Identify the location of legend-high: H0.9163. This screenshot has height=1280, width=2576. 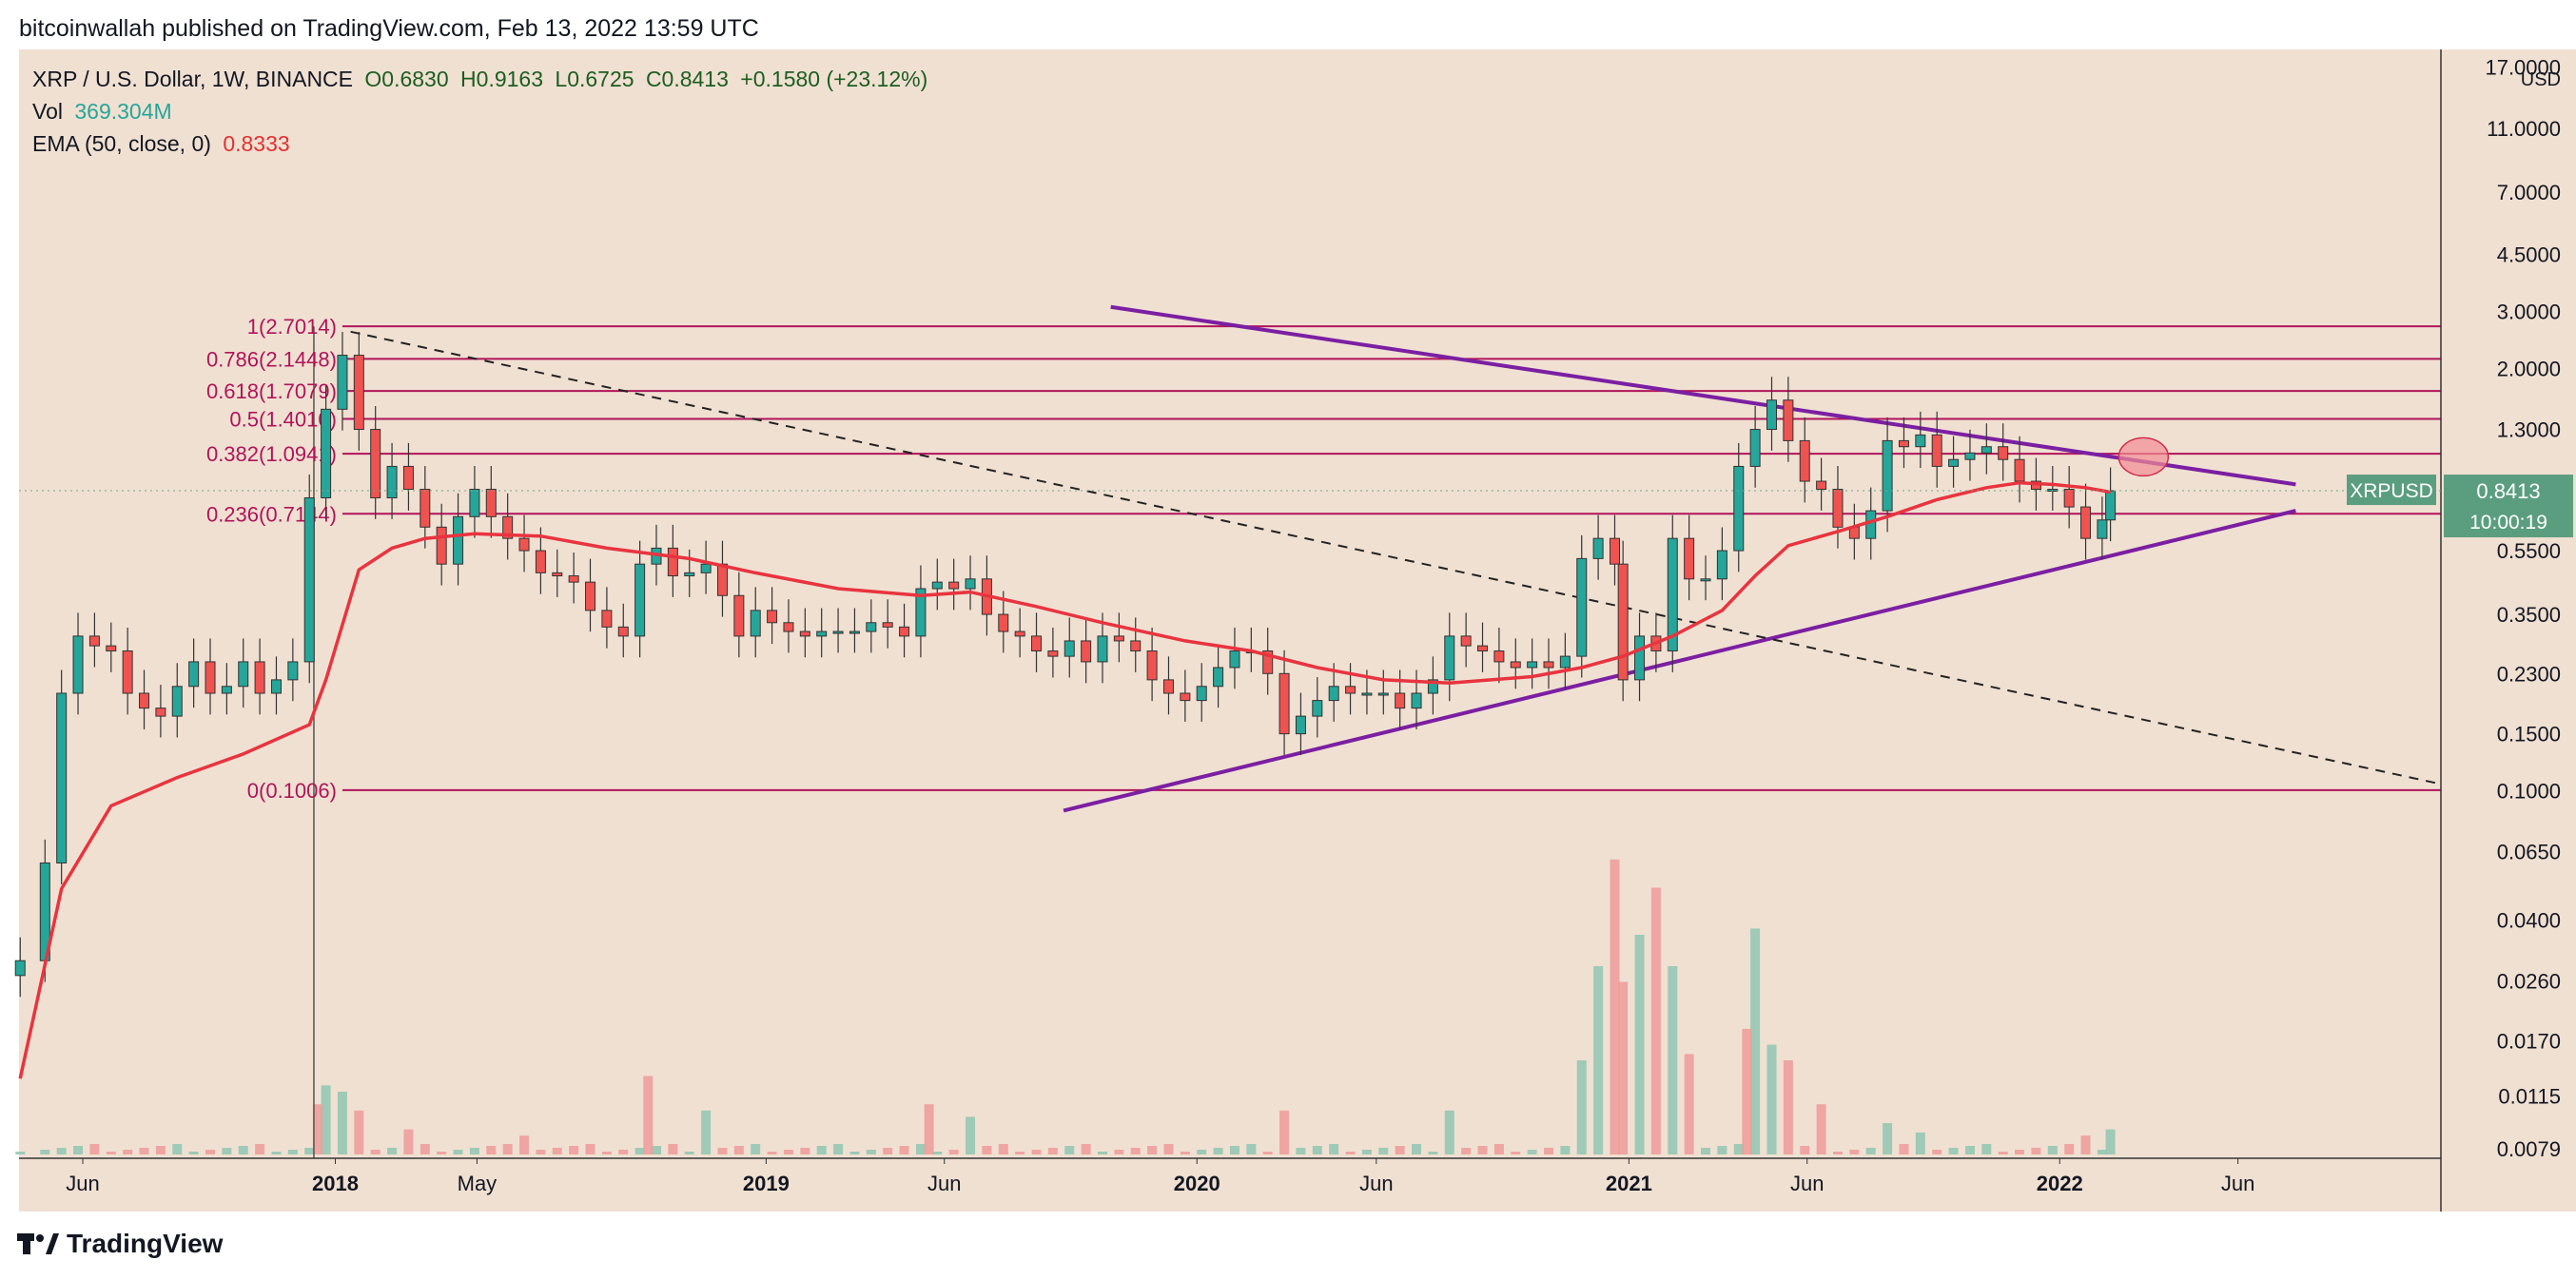
(502, 79).